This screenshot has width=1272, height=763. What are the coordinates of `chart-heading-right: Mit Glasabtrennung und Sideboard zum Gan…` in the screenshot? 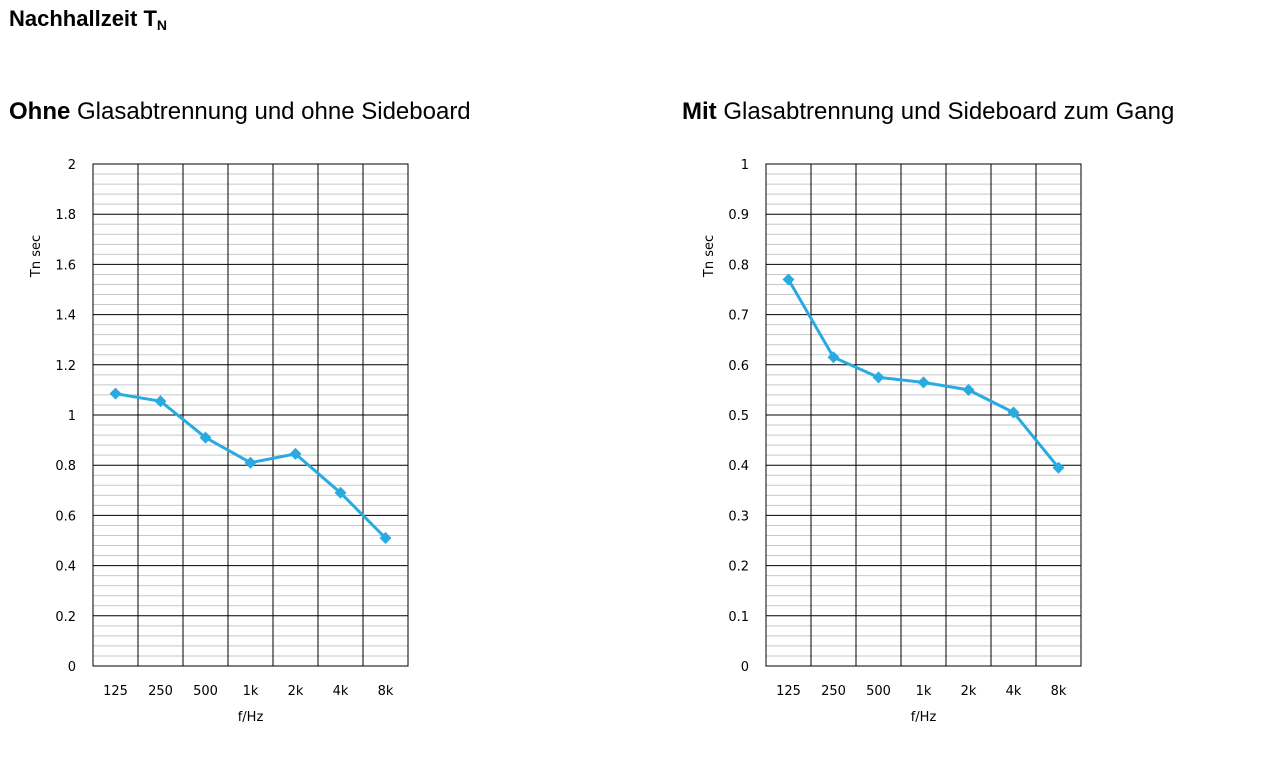 It's located at (928, 111).